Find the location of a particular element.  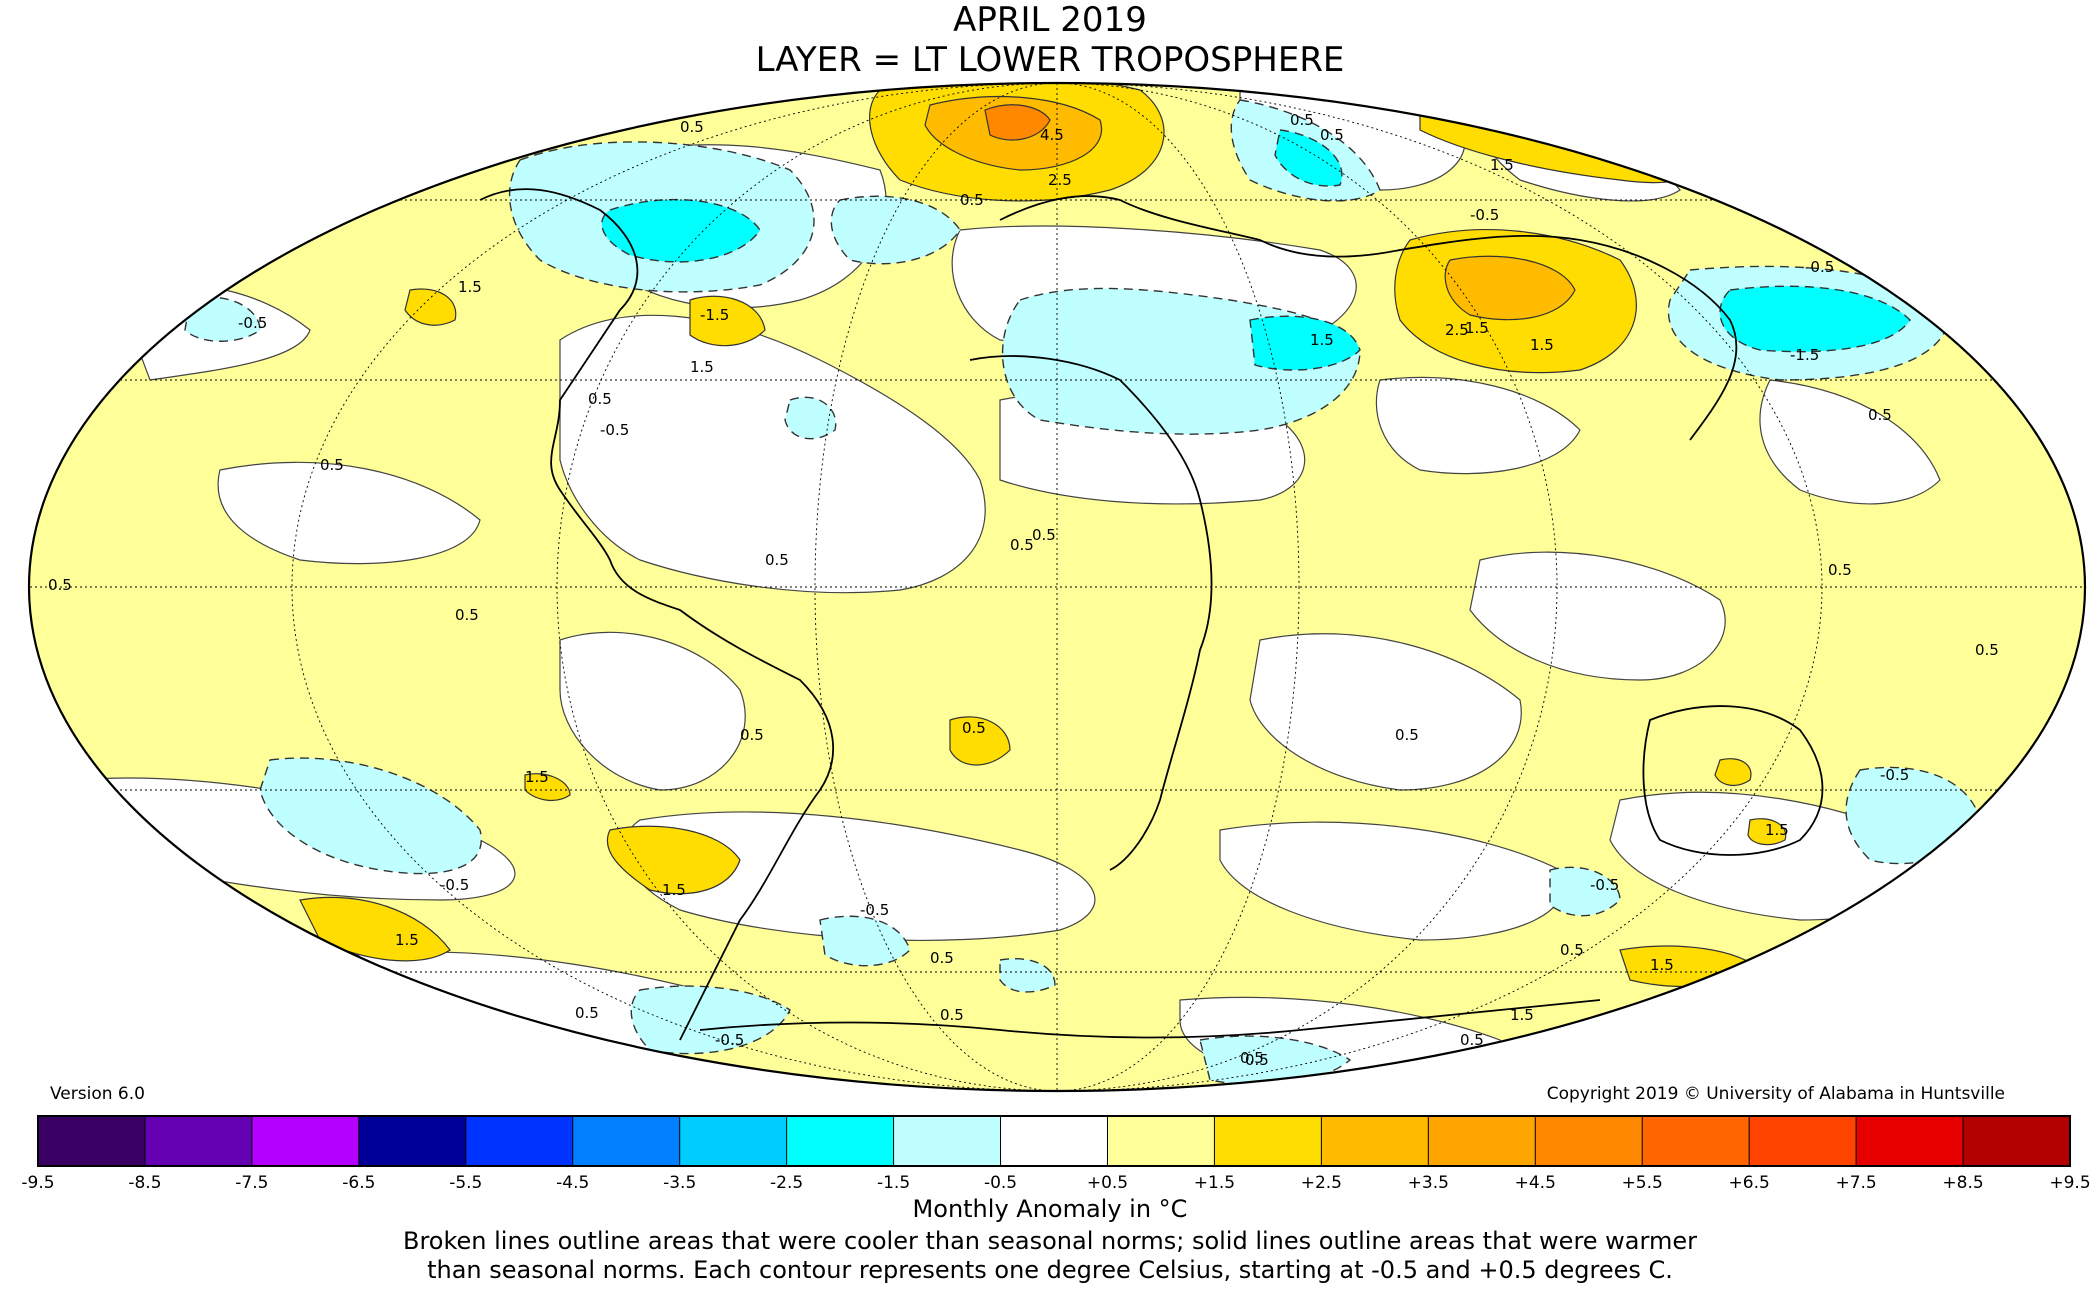

colorbar-frame is located at coordinates (1054, 1141).